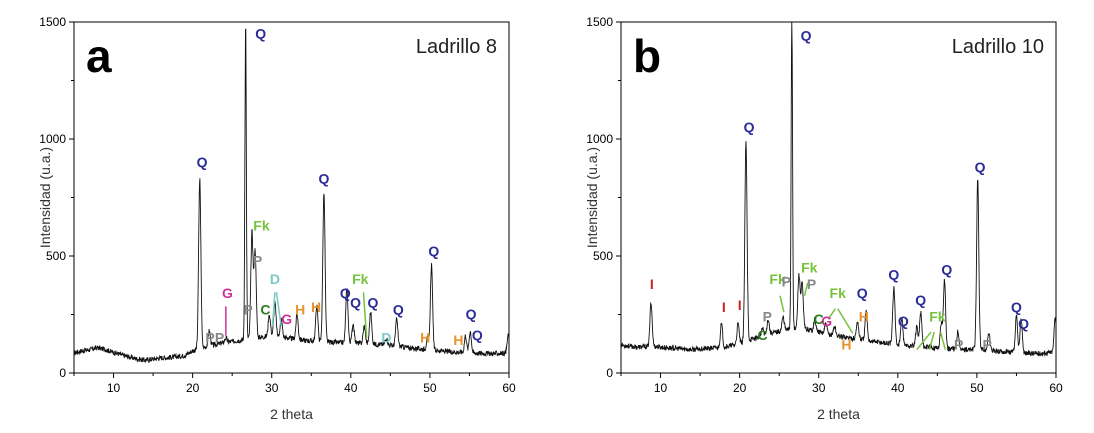  Describe the element at coordinates (647, 56) in the screenshot. I see `panel-letter: b` at that location.